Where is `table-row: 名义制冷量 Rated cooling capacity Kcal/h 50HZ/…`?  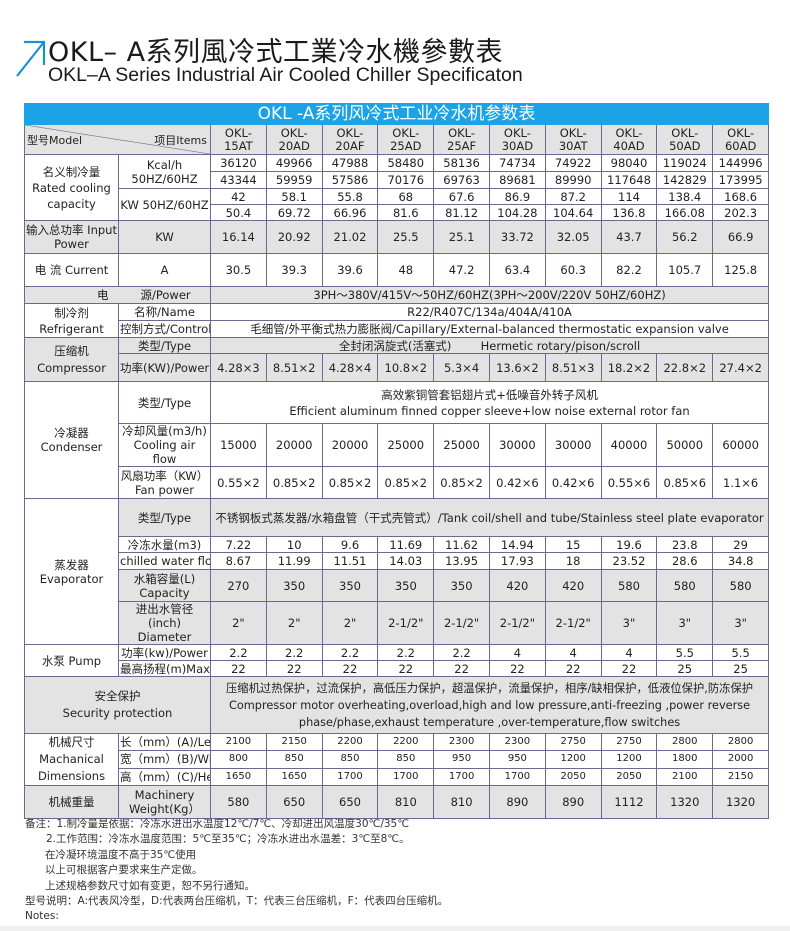 table-row: 名义制冷量 Rated cooling capacity Kcal/h 50HZ/… is located at coordinates (397, 187).